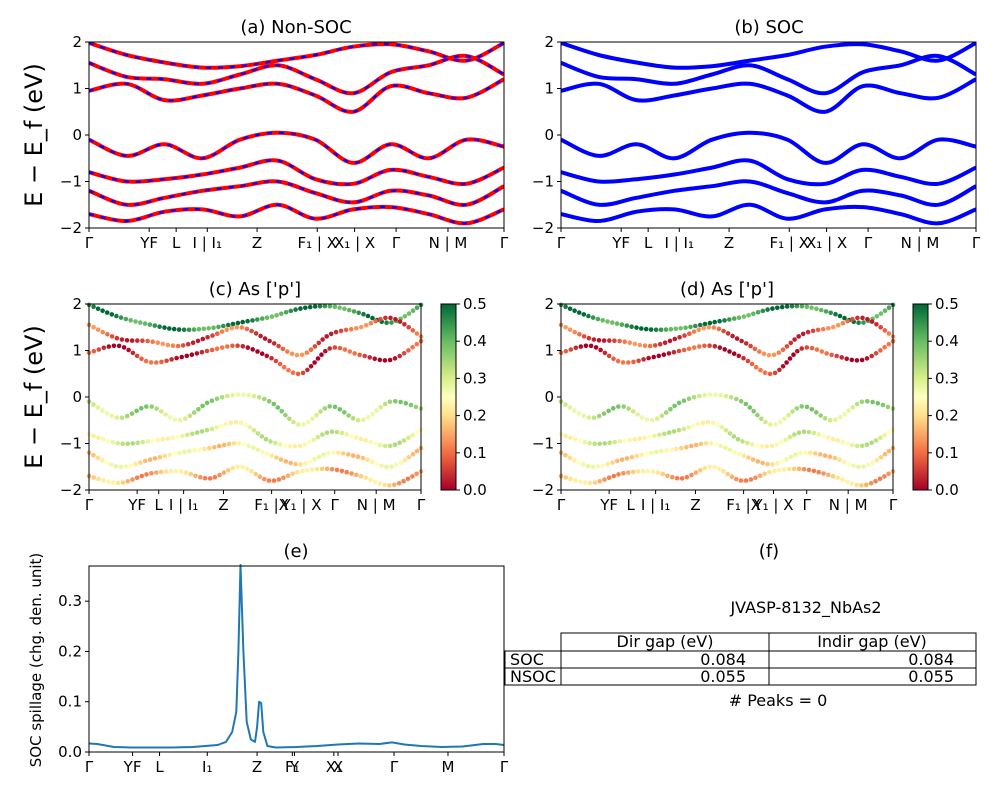 This screenshot has width=1000, height=800. Describe the element at coordinates (255, 502) in the screenshot. I see `panel-c-xticks: Γ YF L I | I₁ Z F₁ |XY₁ | X Γ N | M Γ` at that location.